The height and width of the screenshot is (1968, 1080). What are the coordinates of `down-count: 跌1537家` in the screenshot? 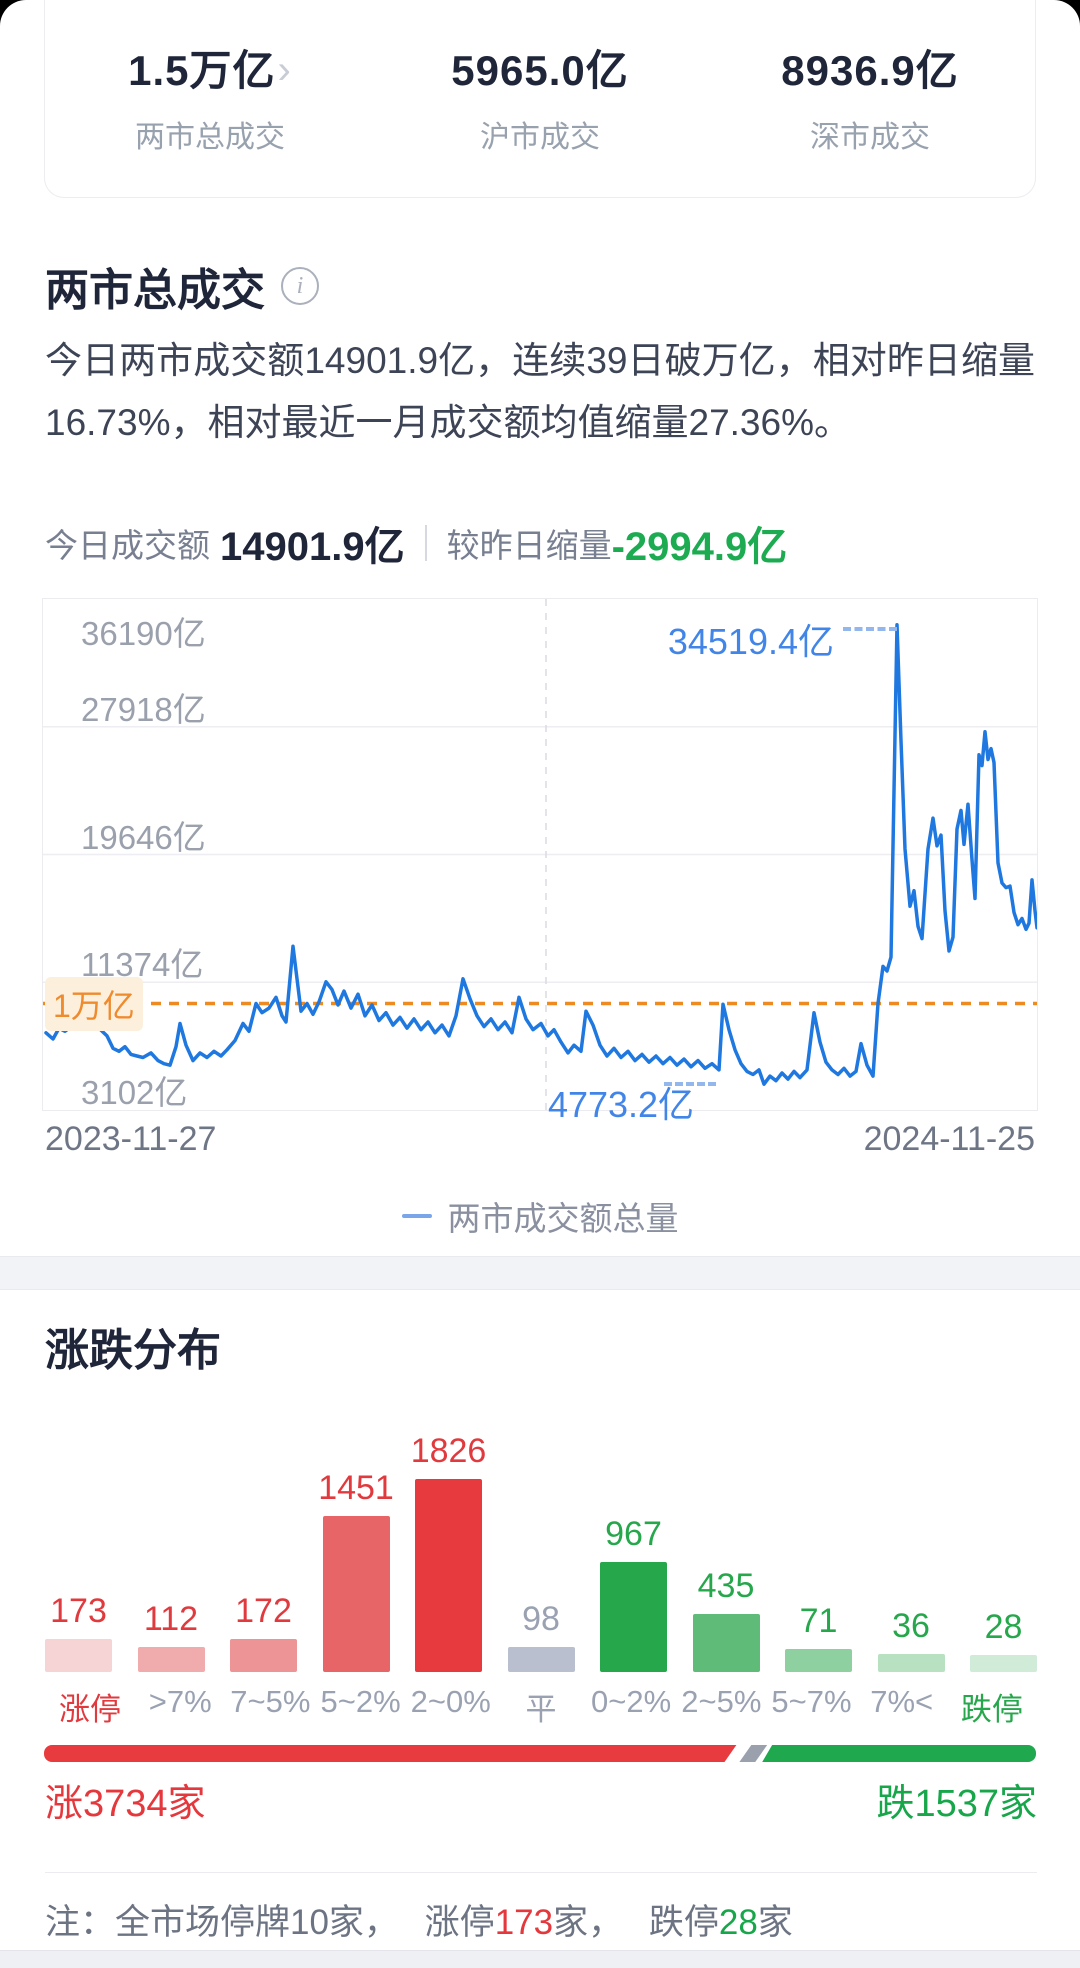 It's located at (956, 1804).